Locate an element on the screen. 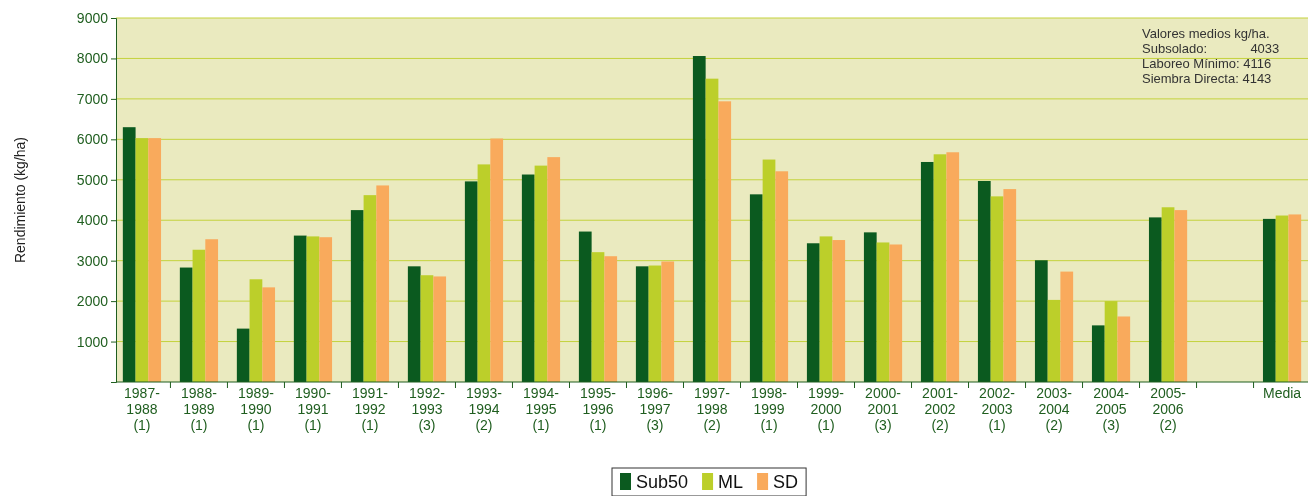 This screenshot has height=496, width=1313. legend-label: Sub50 is located at coordinates (662, 482).